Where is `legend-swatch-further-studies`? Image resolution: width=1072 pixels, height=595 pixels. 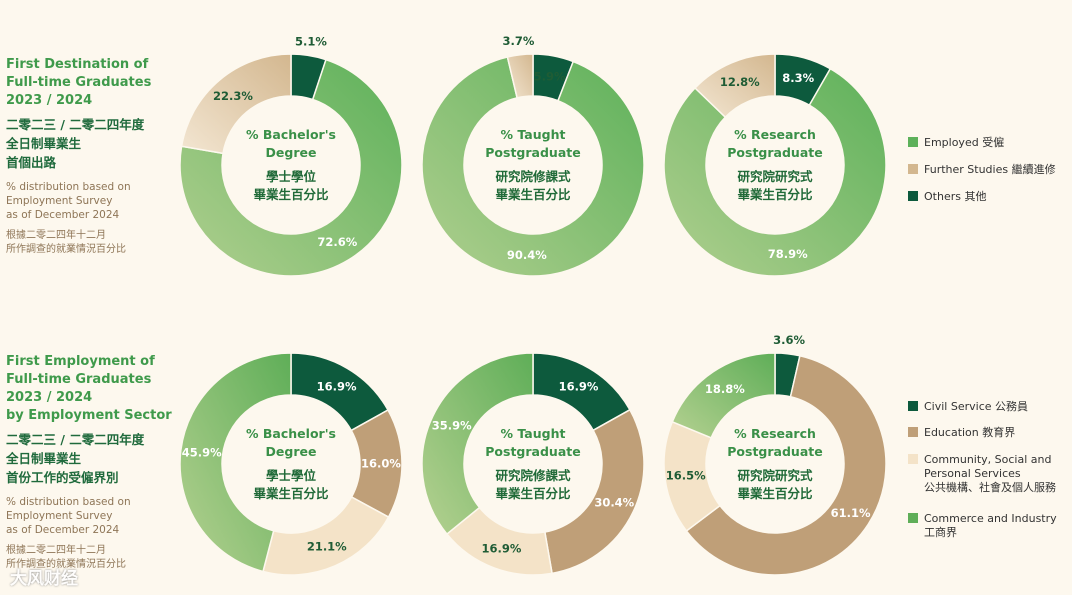
legend-swatch-further-studies is located at coordinates (913, 169).